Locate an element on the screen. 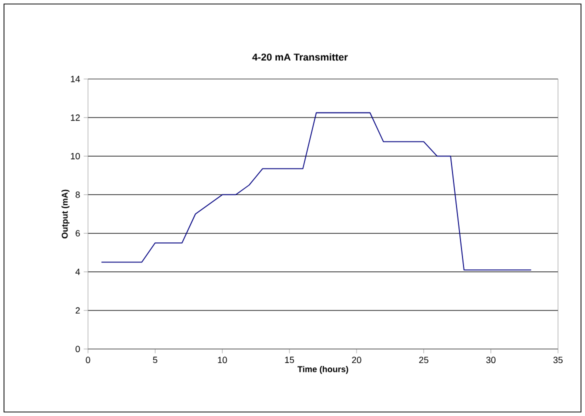 This screenshot has height=416, width=585. chart-title: 4-20 mA Transmitter is located at coordinates (300, 57).